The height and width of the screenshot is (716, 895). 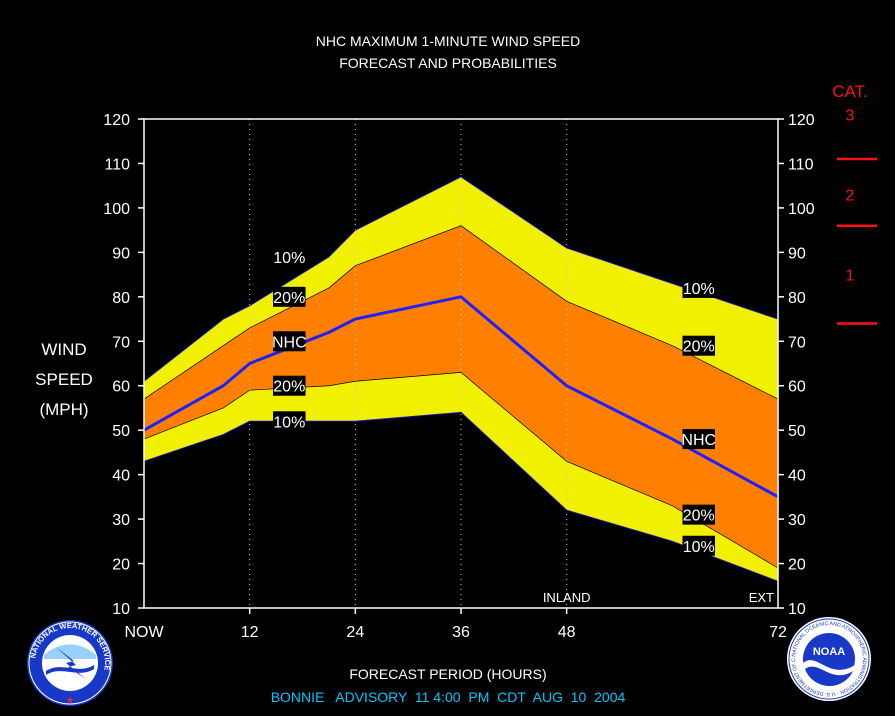 I want to click on y-axis-label-line-1: SPEED, so click(x=64, y=379).